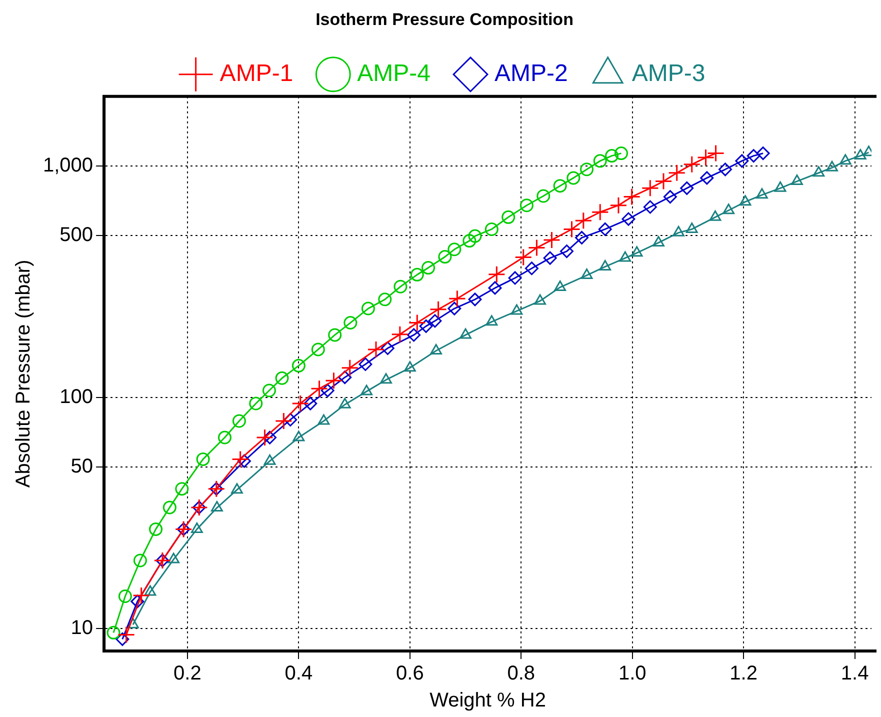 The image size is (881, 717). I want to click on y-tick-label: 1,000, so click(68, 165).